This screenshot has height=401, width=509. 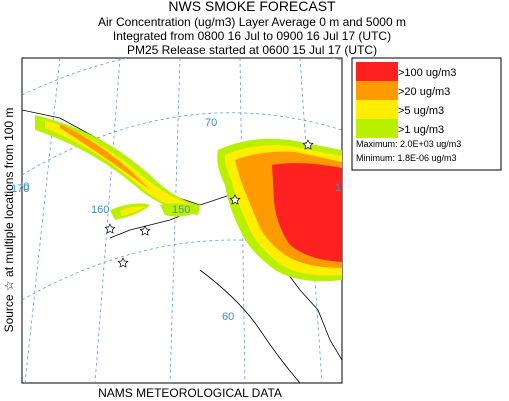 What do you see at coordinates (344, 188) in the screenshot?
I see `grid-label: 130` at bounding box center [344, 188].